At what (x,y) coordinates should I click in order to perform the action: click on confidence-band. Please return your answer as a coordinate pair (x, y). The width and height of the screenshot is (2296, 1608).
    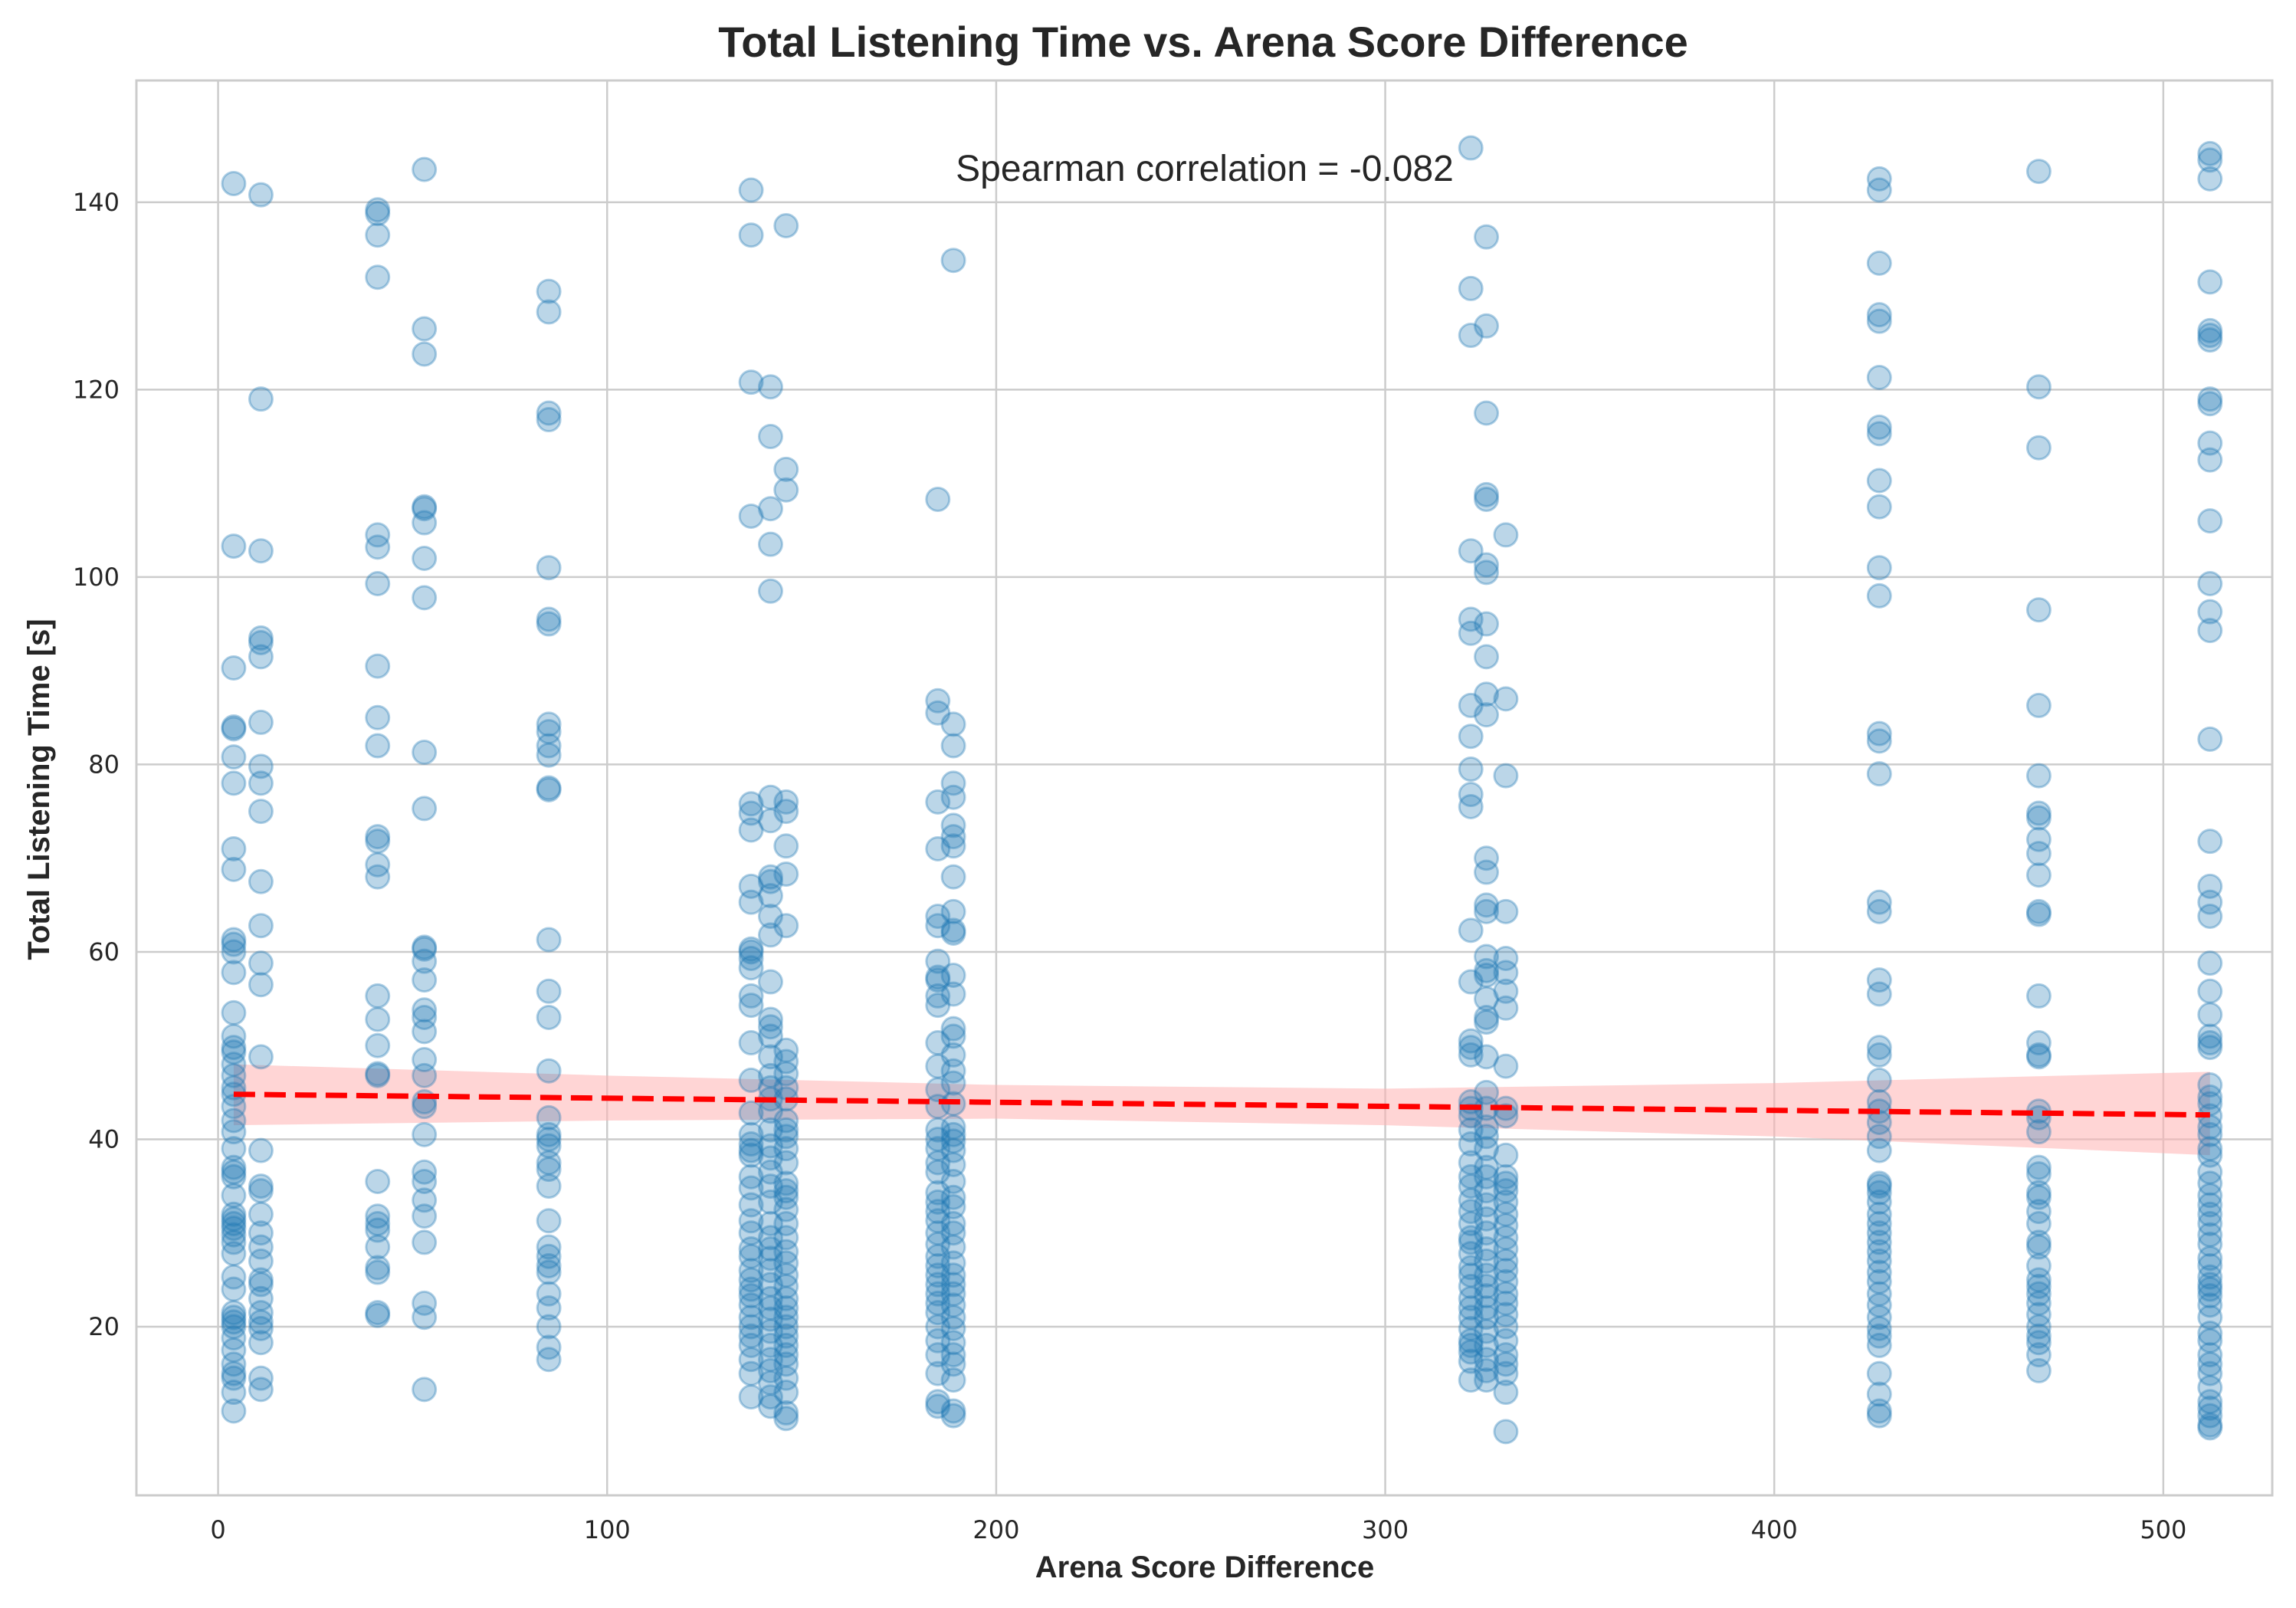
    Looking at the image, I should click on (1221, 1110).